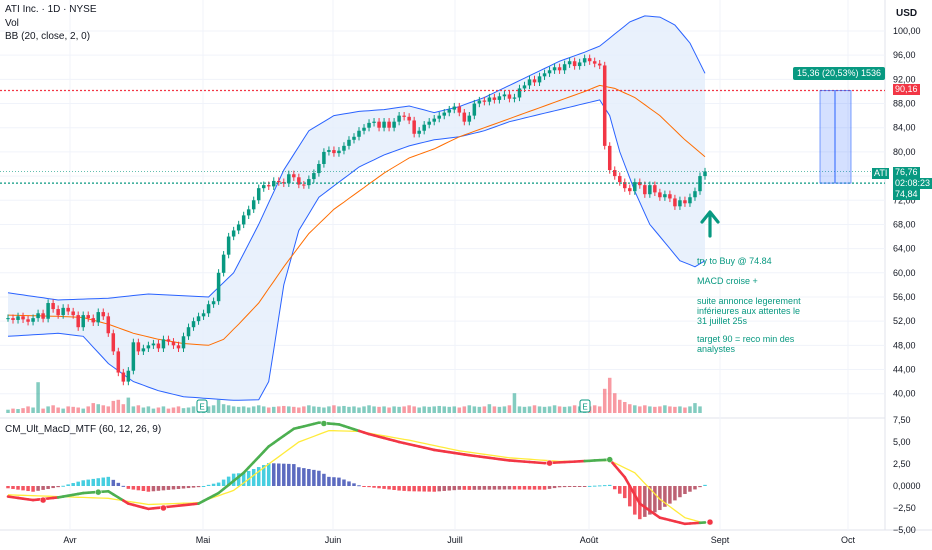  I want to click on price-tick-label: 80,00, so click(904, 152).